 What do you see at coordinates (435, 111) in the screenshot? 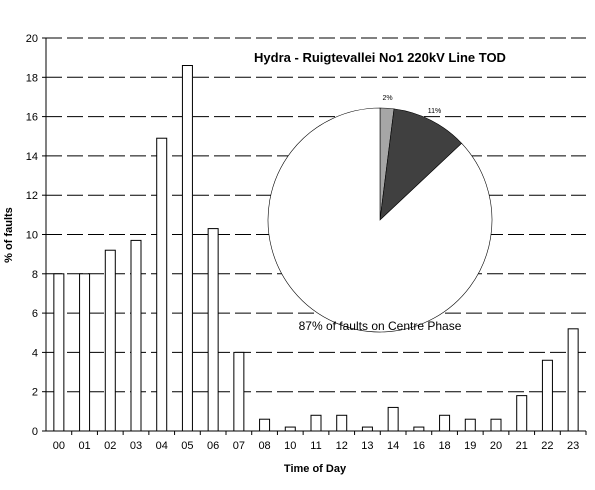
I see `pie-label-1: 11%` at bounding box center [435, 111].